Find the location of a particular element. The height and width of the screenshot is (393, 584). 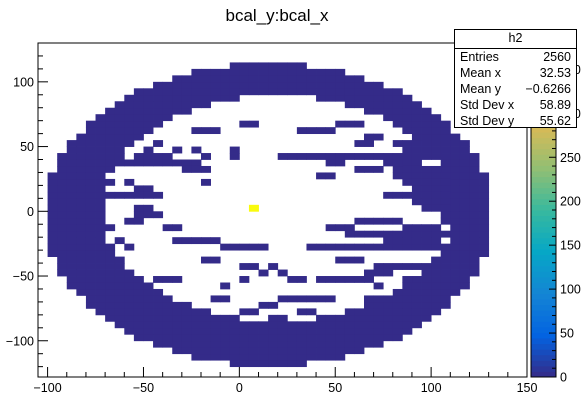

color-scale-label: 200 is located at coordinates (570, 202).